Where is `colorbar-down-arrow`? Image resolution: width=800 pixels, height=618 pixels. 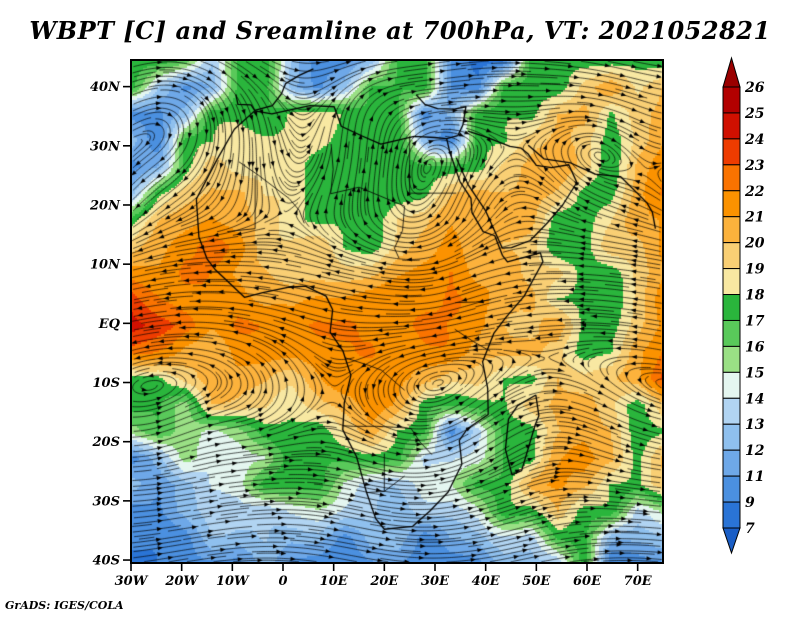
colorbar-down-arrow is located at coordinates (731, 541).